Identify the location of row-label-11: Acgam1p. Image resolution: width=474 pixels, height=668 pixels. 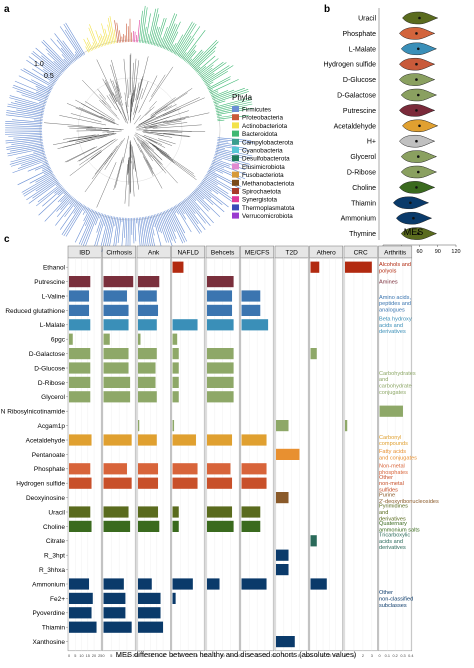
(52, 426).